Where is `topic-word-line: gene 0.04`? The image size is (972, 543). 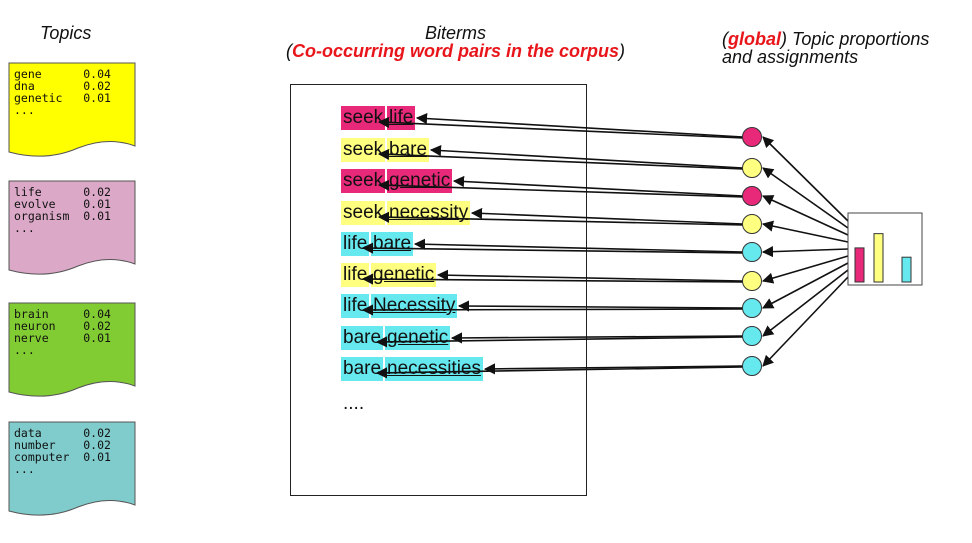
topic-word-line: gene 0.04 is located at coordinates (62, 74).